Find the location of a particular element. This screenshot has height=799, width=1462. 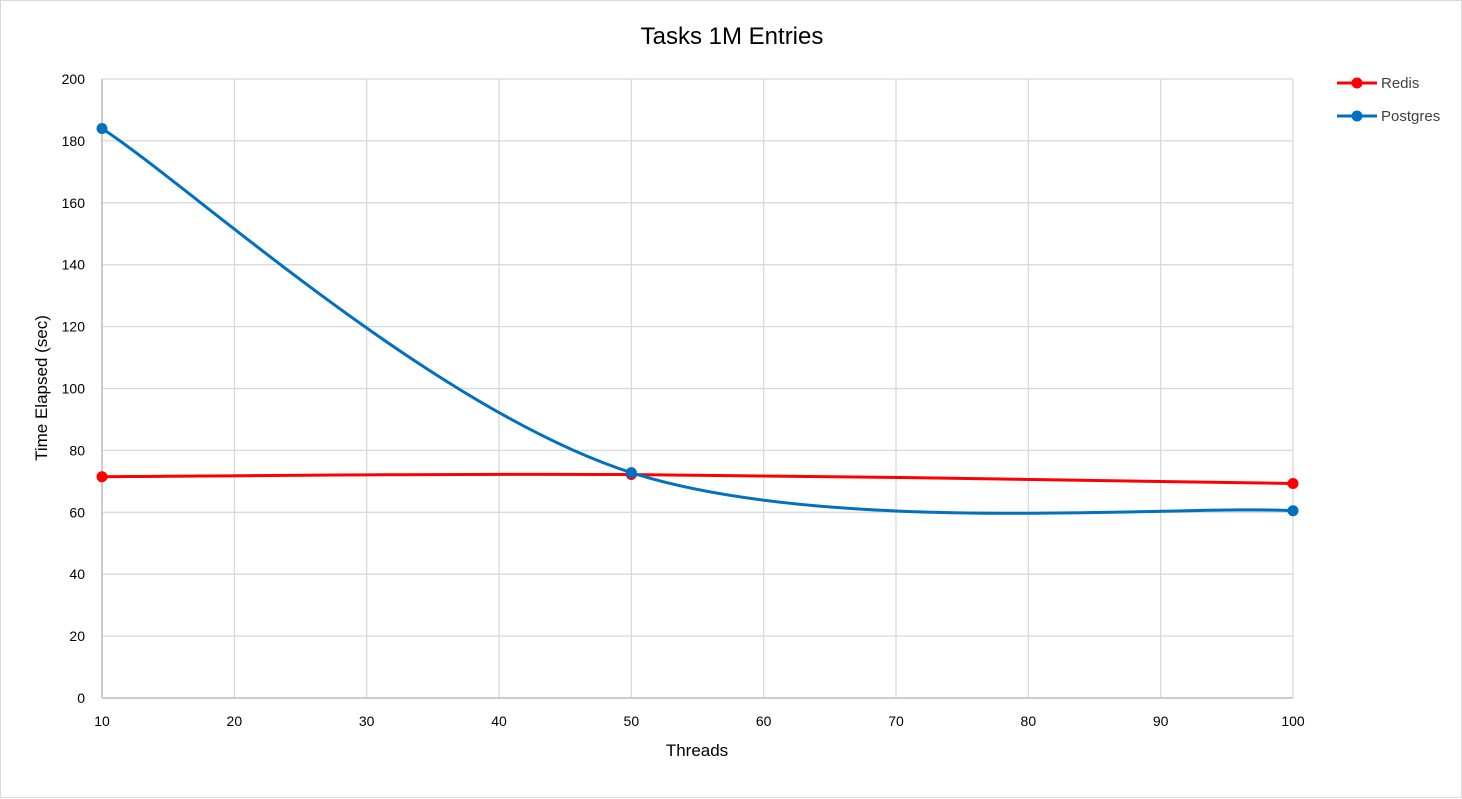

legend-marker-redis is located at coordinates (1357, 83).